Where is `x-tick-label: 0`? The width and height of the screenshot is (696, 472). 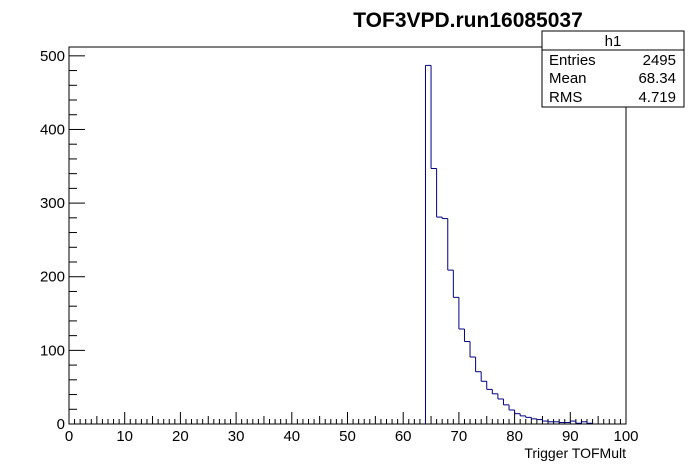
x-tick-label: 0 is located at coordinates (69, 436).